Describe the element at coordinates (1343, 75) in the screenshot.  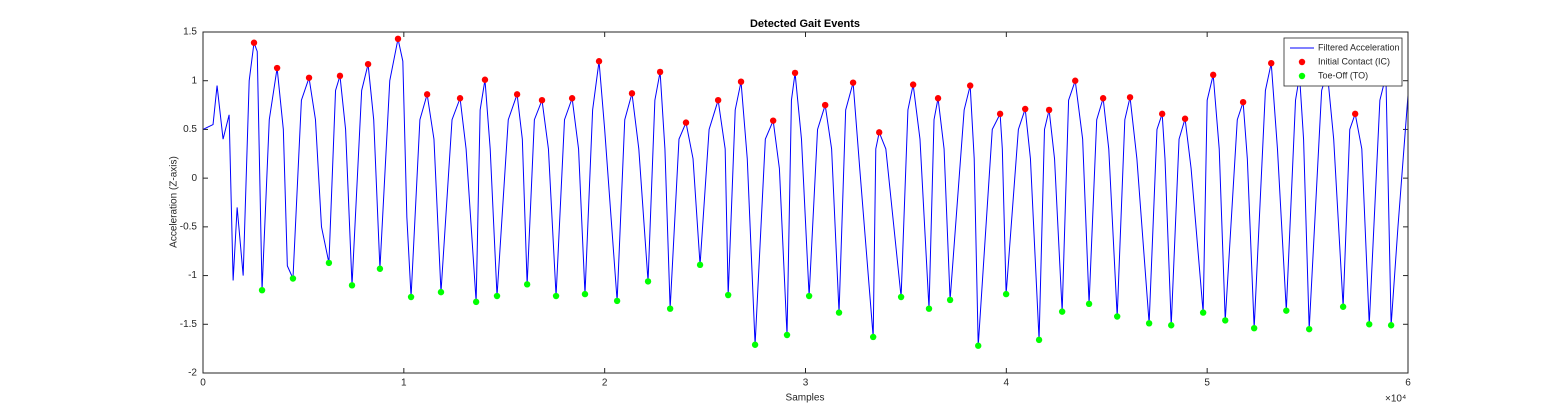
I see `legend-label: Toe-Off (TO)` at that location.